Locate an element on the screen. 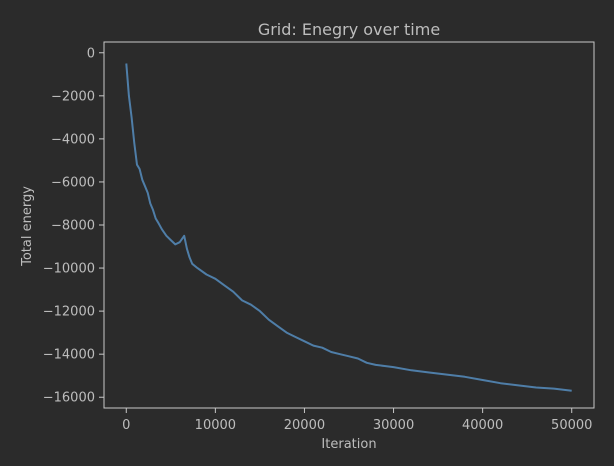 The image size is (614, 466). y-tick-label: −4000 is located at coordinates (73, 139).